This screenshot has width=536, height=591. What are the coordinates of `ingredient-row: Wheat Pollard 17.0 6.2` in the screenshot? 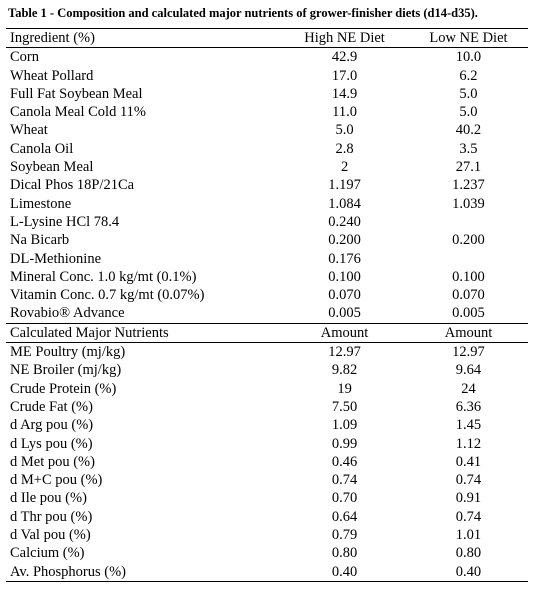 It's located at (267, 76).